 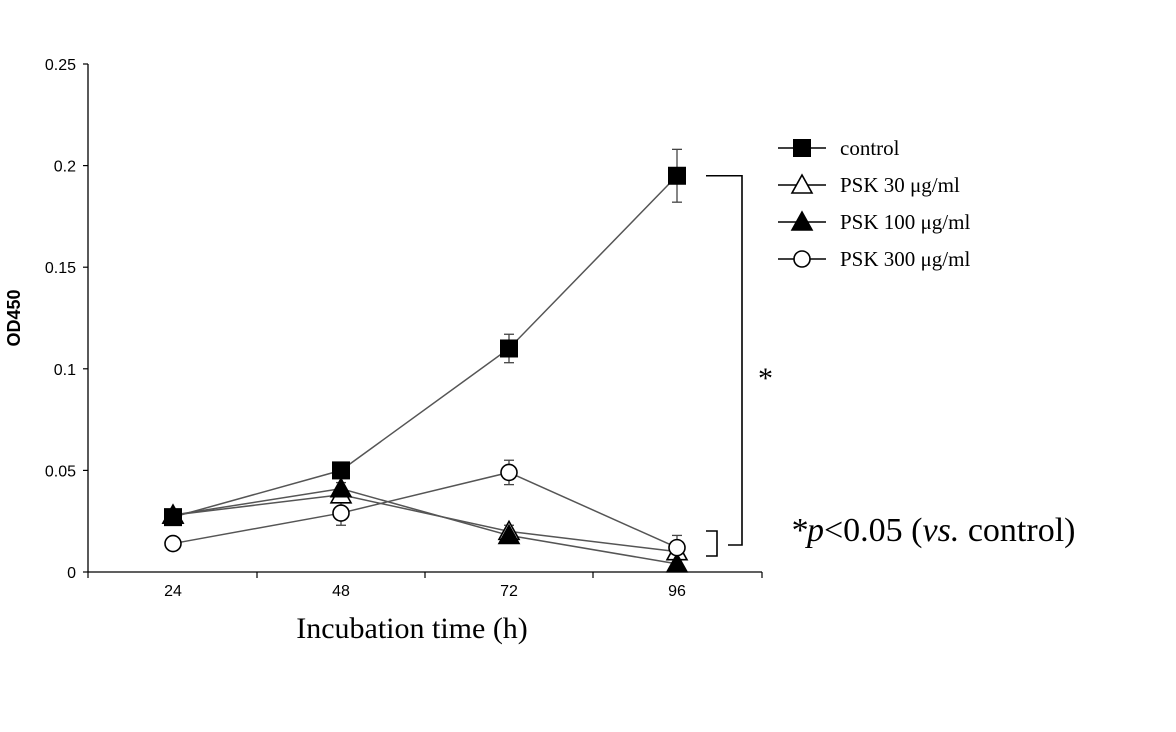 What do you see at coordinates (1017, 530) in the screenshot?
I see `note-rest: control)` at bounding box center [1017, 530].